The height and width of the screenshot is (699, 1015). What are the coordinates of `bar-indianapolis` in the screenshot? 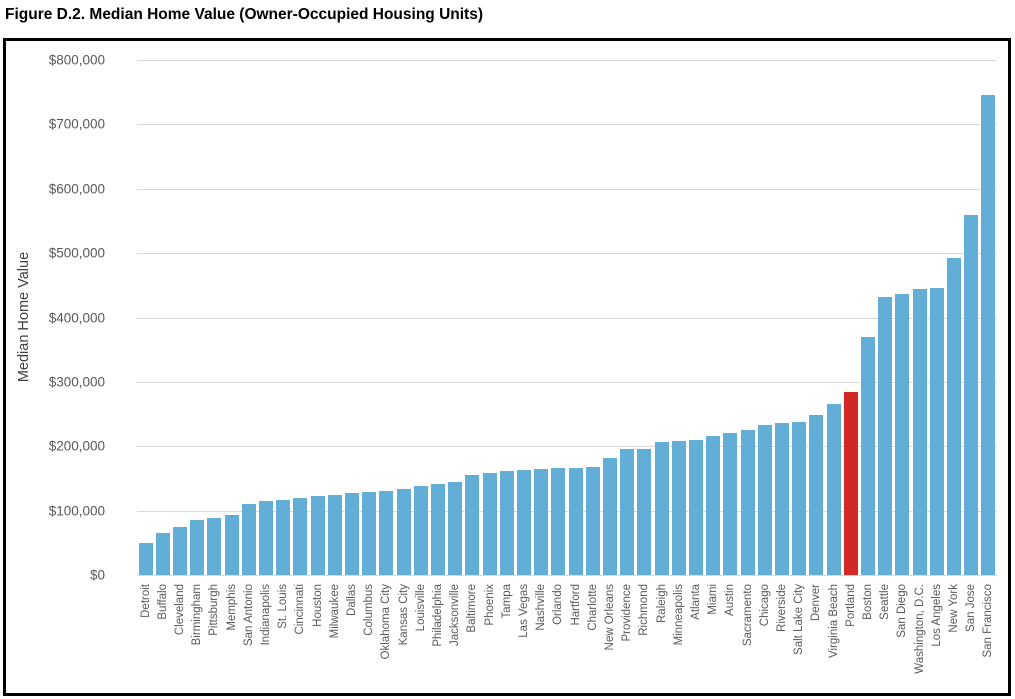 It's located at (266, 537).